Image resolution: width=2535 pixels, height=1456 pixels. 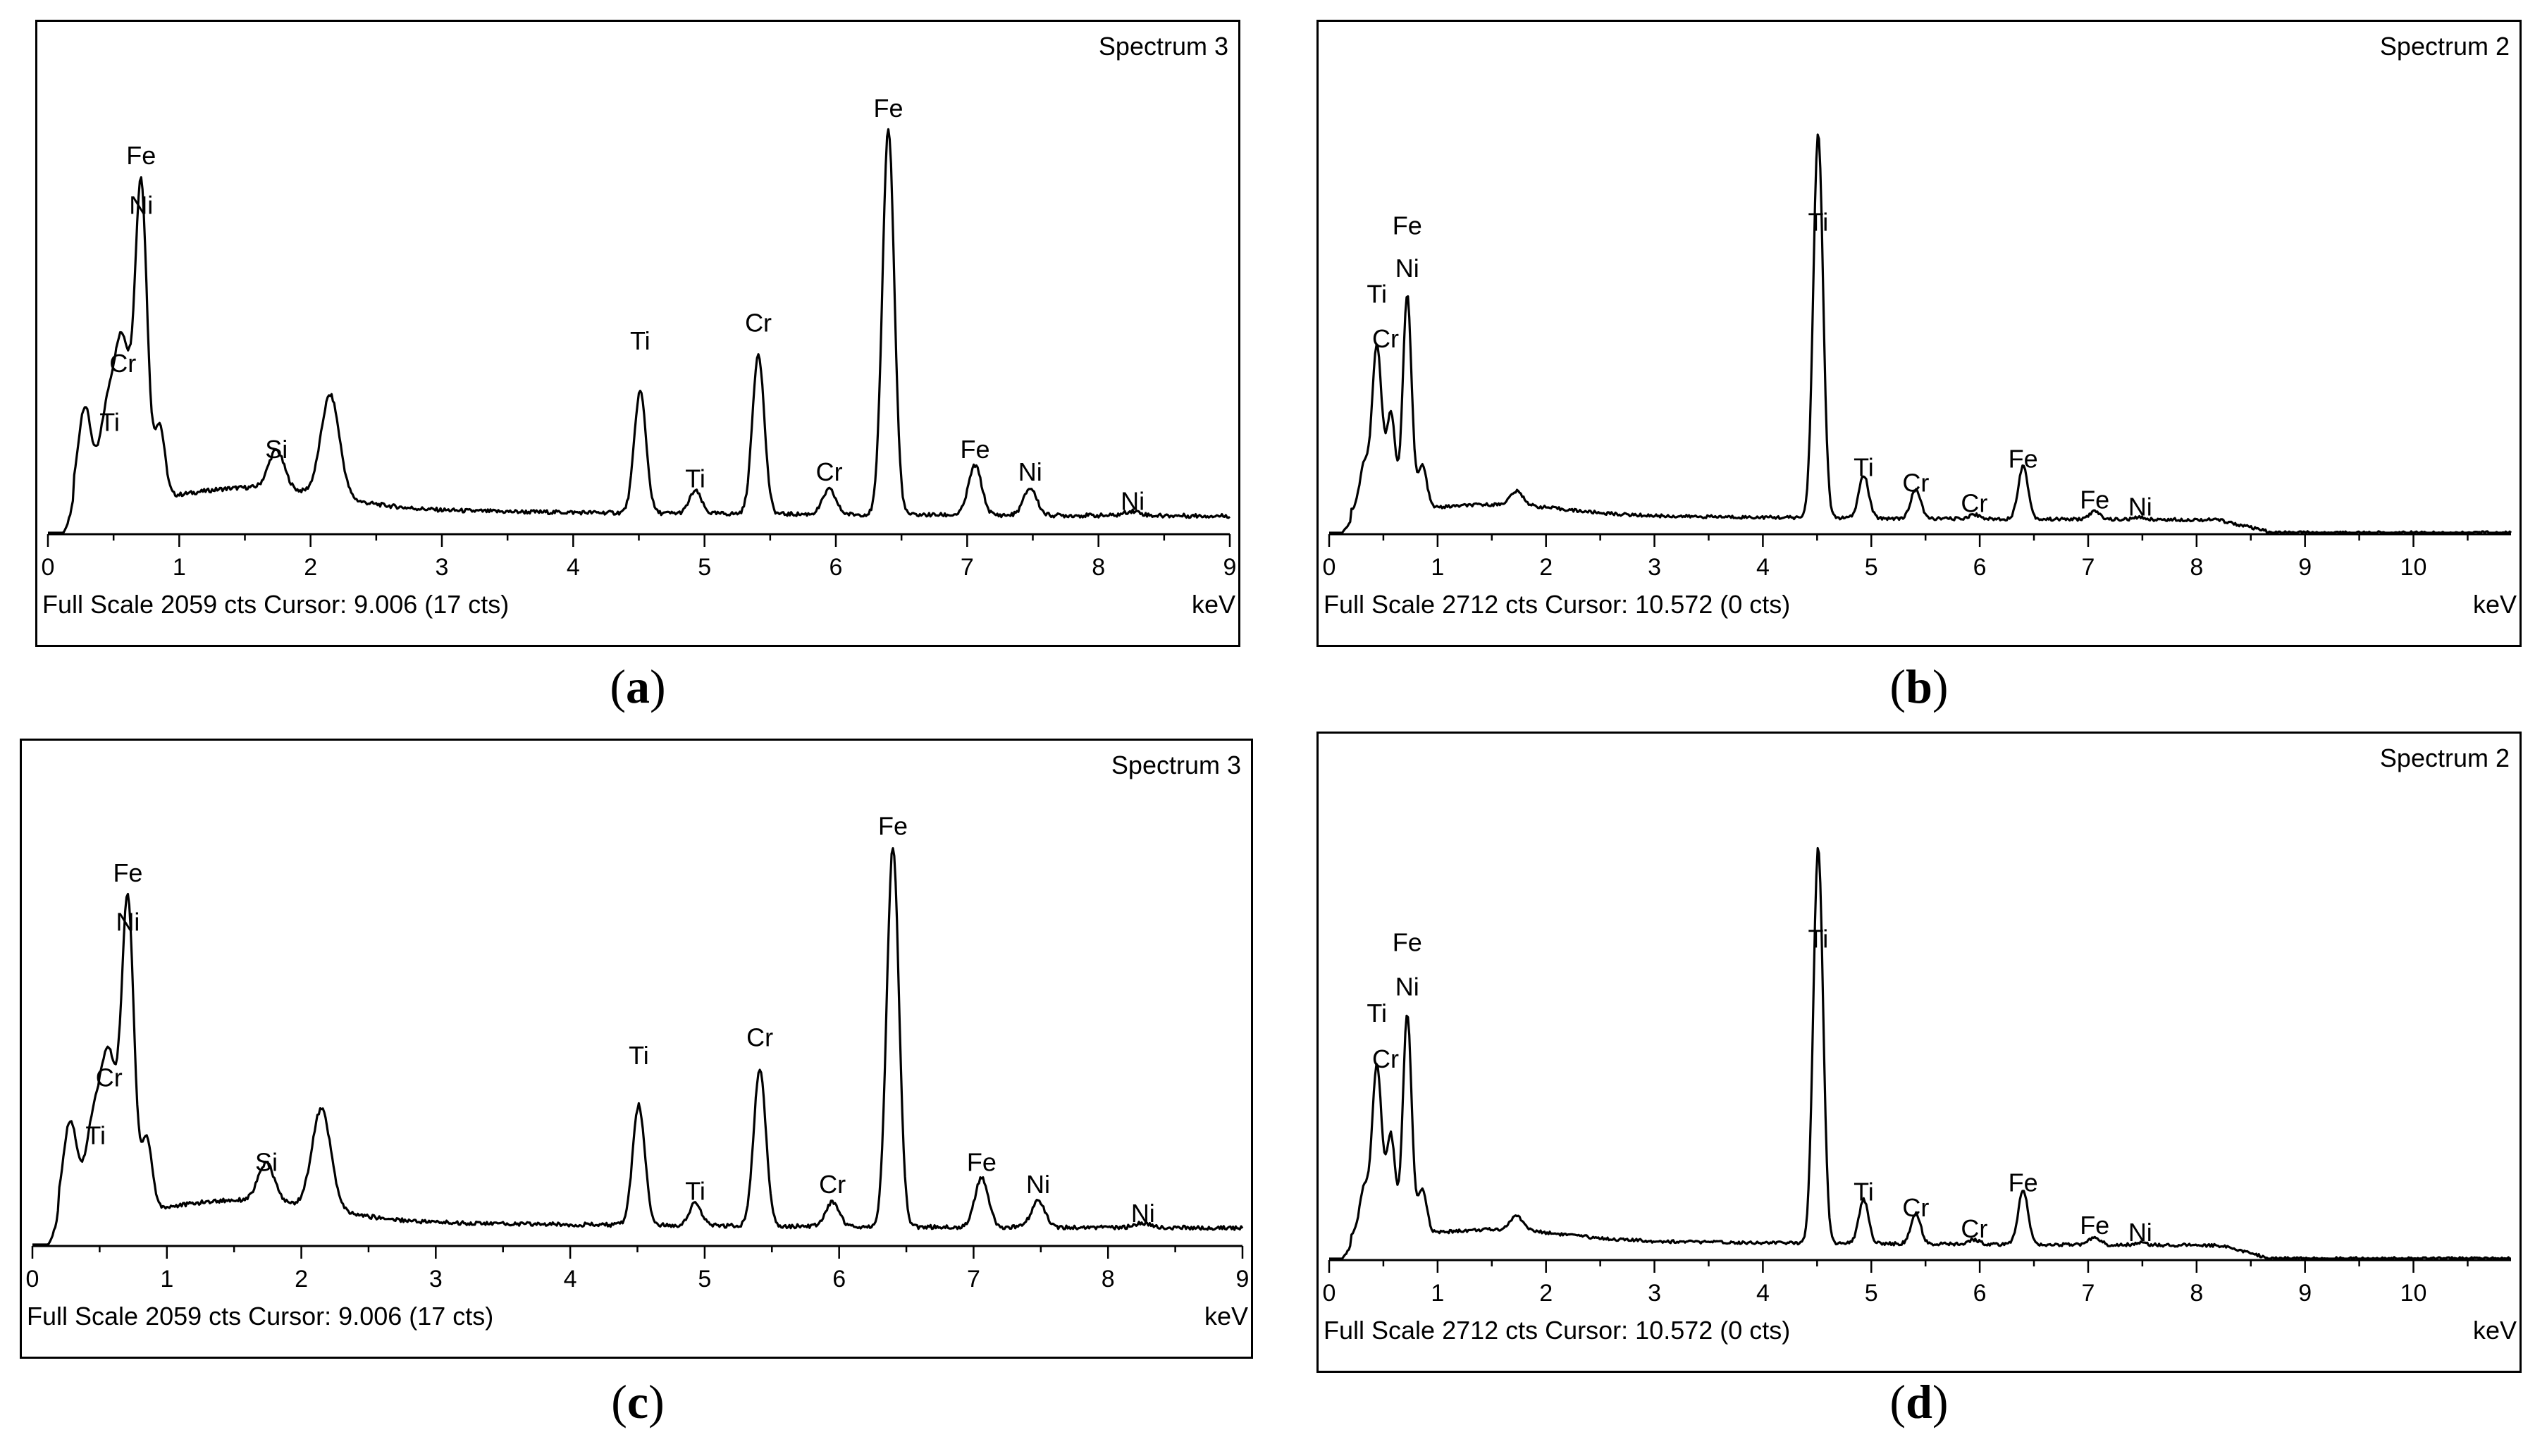 I want to click on caption-c: (c), so click(x=638, y=1402).